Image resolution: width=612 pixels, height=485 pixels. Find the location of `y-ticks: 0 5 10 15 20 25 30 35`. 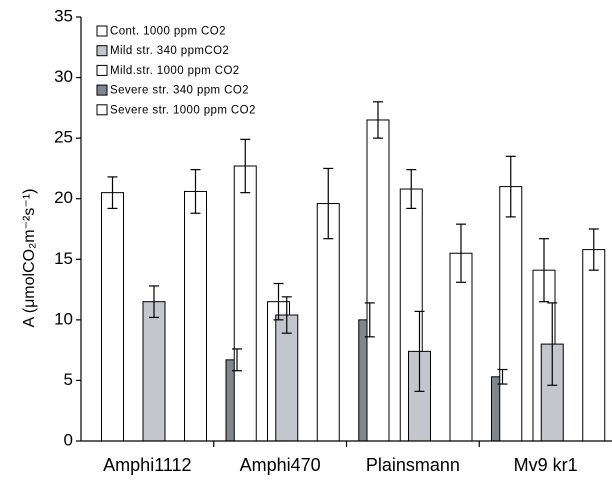

y-ticks: 0 5 10 15 20 25 30 35 is located at coordinates (67, 227).